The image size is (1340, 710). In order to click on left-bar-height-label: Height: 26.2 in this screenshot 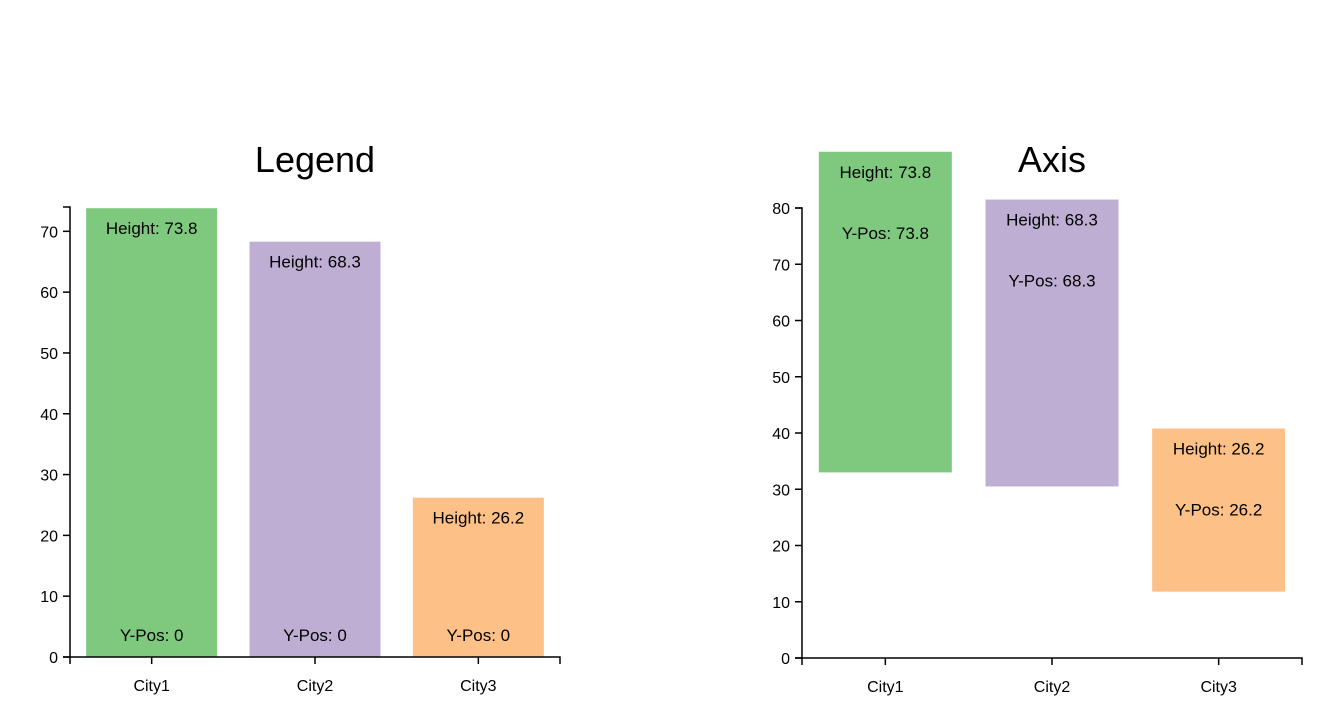, I will do `click(478, 518)`.